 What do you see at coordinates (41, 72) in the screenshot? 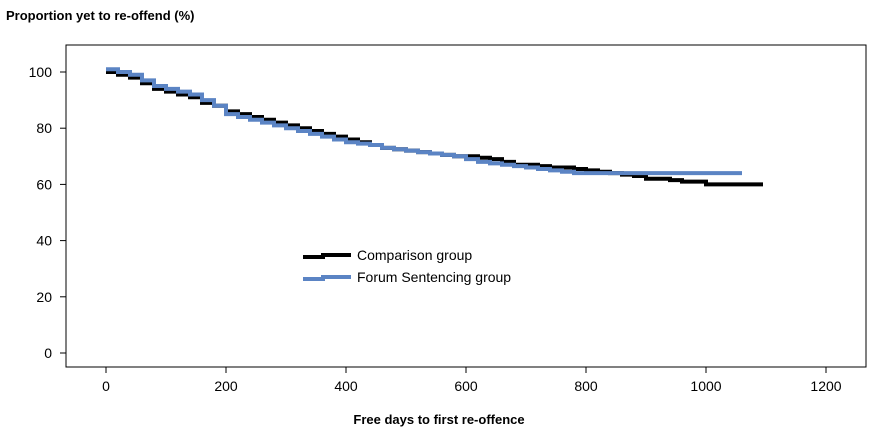
I see `y-tick-label: 100` at bounding box center [41, 72].